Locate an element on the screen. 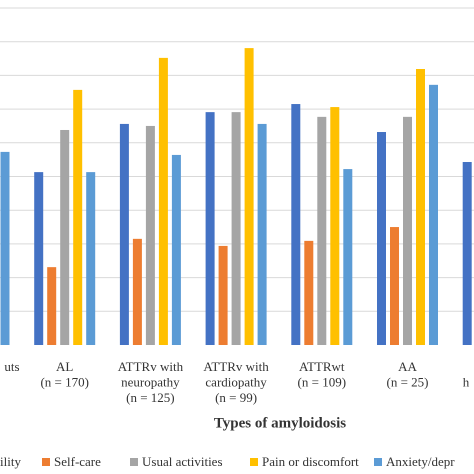 This screenshot has width=474, height=474. legend-label: Anxiety/depr is located at coordinates (420, 461).